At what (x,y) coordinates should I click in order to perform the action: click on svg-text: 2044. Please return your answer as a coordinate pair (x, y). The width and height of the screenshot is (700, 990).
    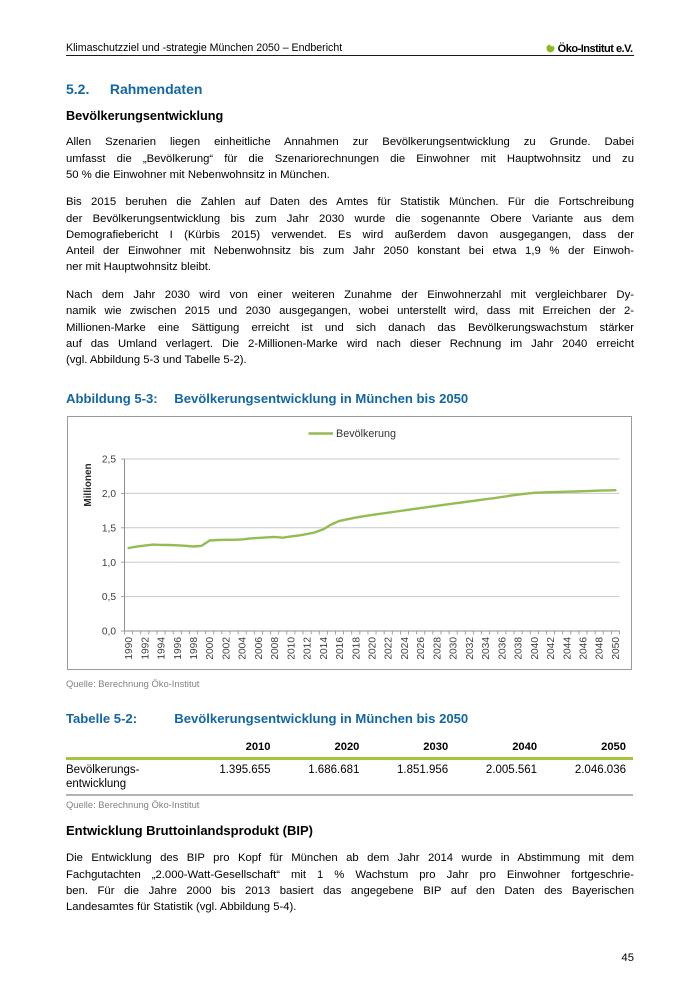
    Looking at the image, I should click on (567, 647).